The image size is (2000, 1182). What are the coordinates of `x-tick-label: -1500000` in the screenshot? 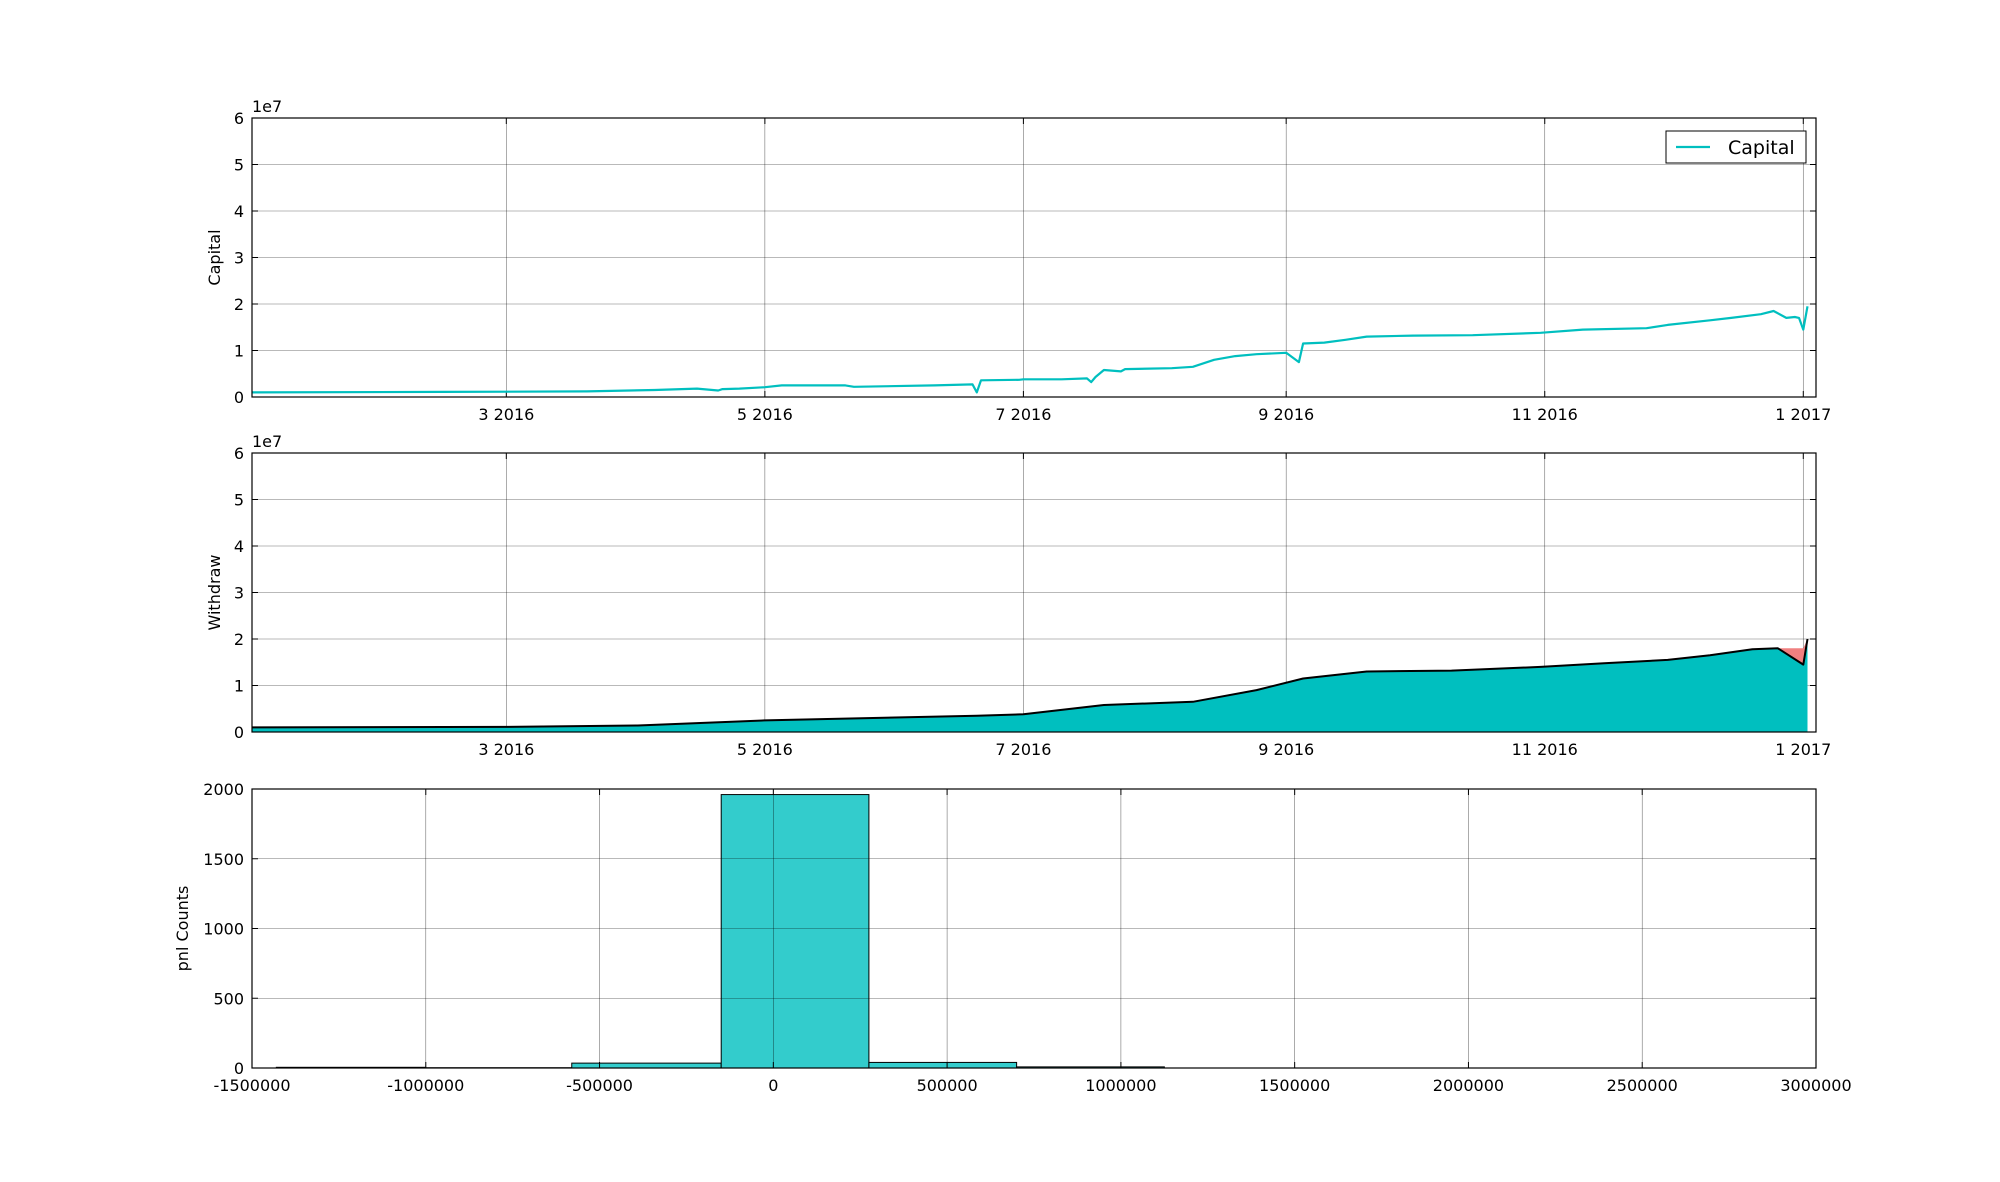 It's located at (251, 1085).